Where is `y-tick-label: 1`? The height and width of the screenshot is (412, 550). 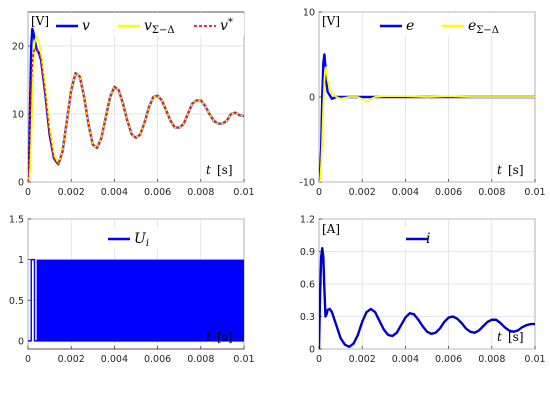 y-tick-label: 1 is located at coordinates (21, 260).